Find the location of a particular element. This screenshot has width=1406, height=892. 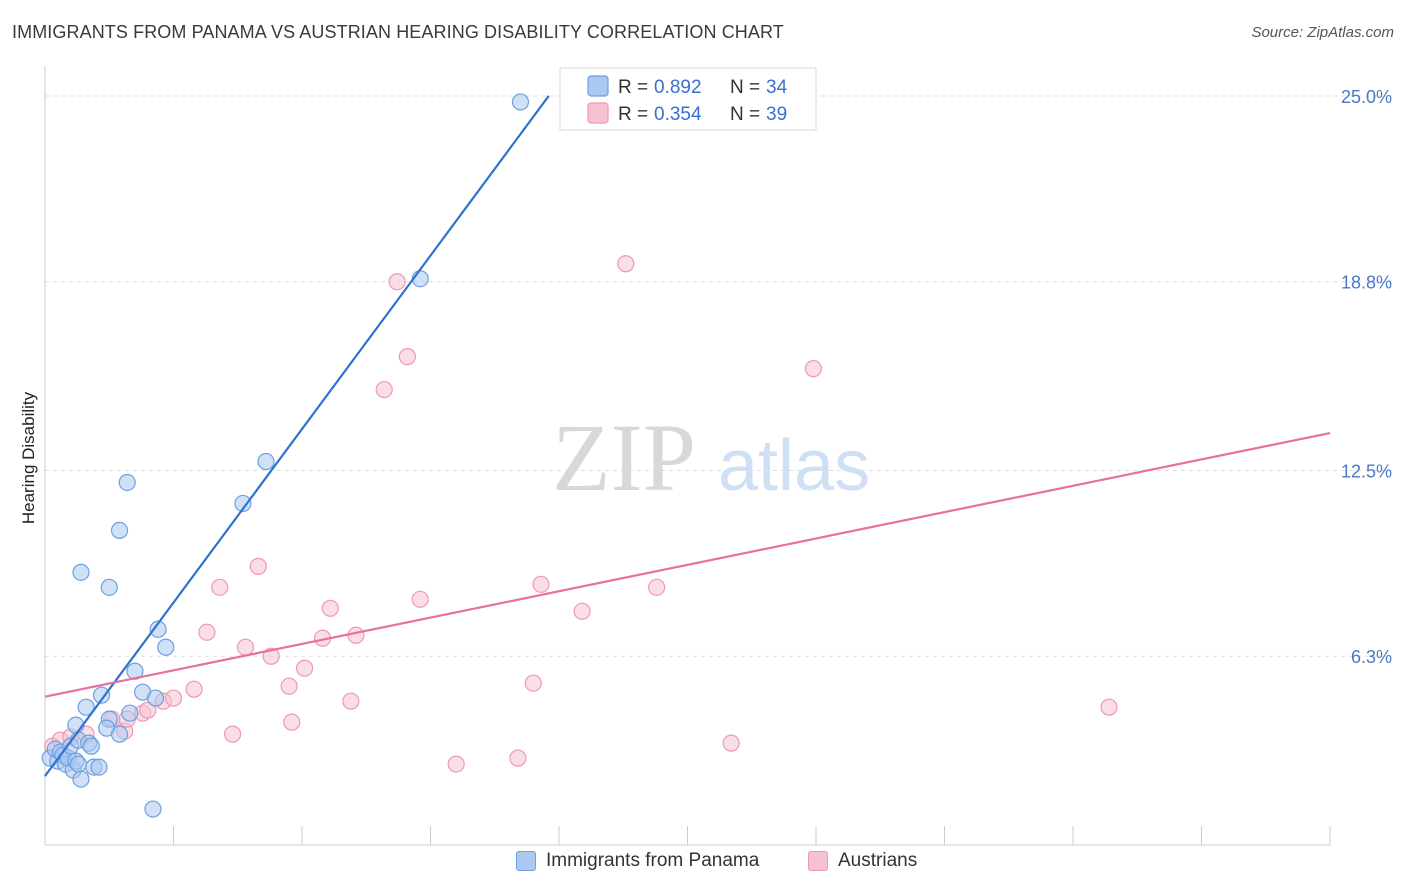

source-label: Source: ZipAtlas.com is located at coordinates (1322, 32).